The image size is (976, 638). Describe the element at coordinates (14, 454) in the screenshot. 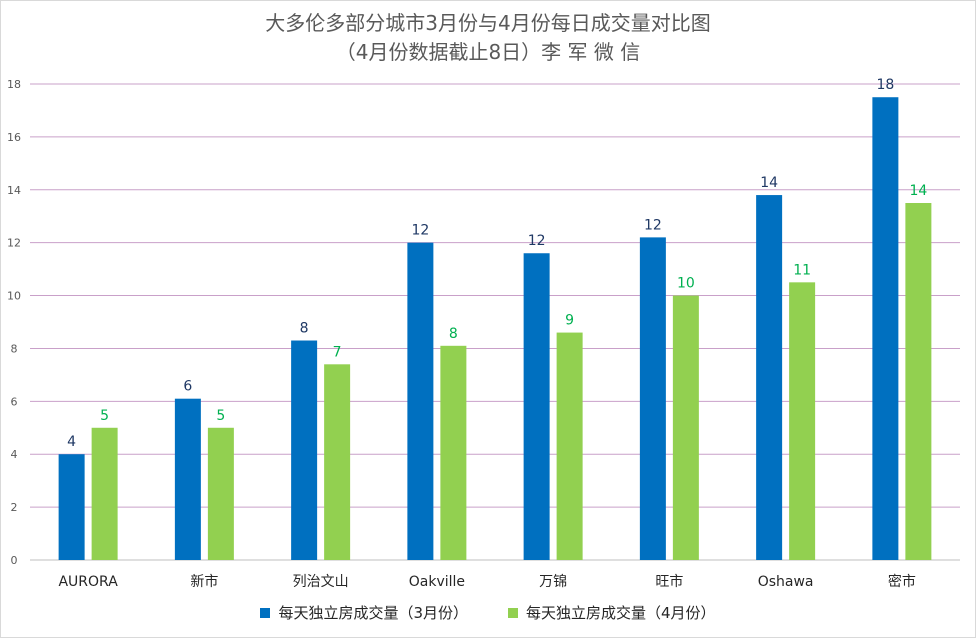

I see `y-tick-label: 4` at that location.